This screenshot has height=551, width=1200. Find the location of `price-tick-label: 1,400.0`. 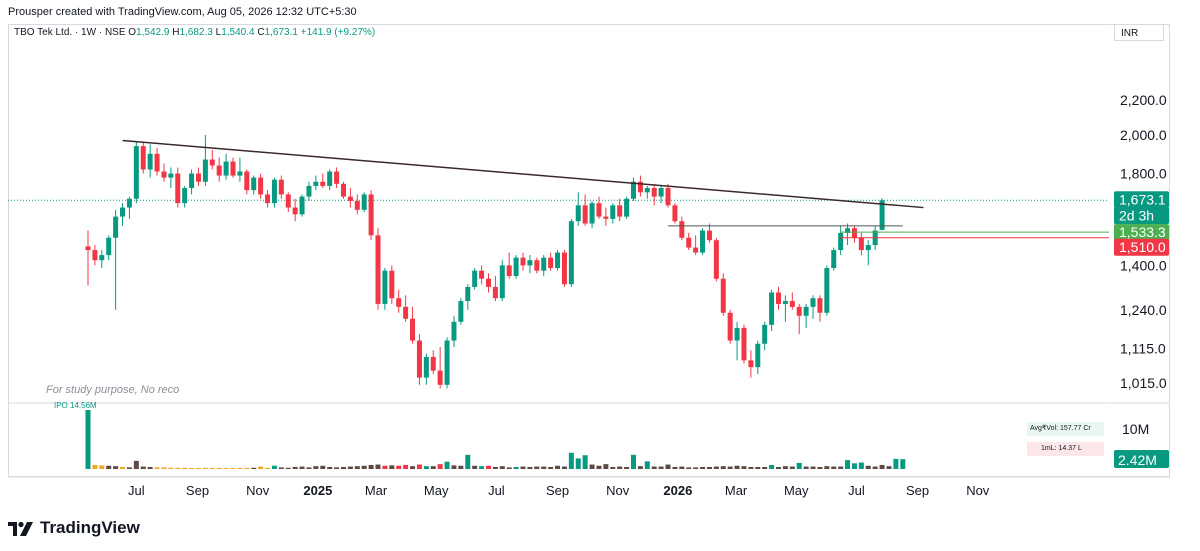

price-tick-label: 1,400.0 is located at coordinates (1143, 265).